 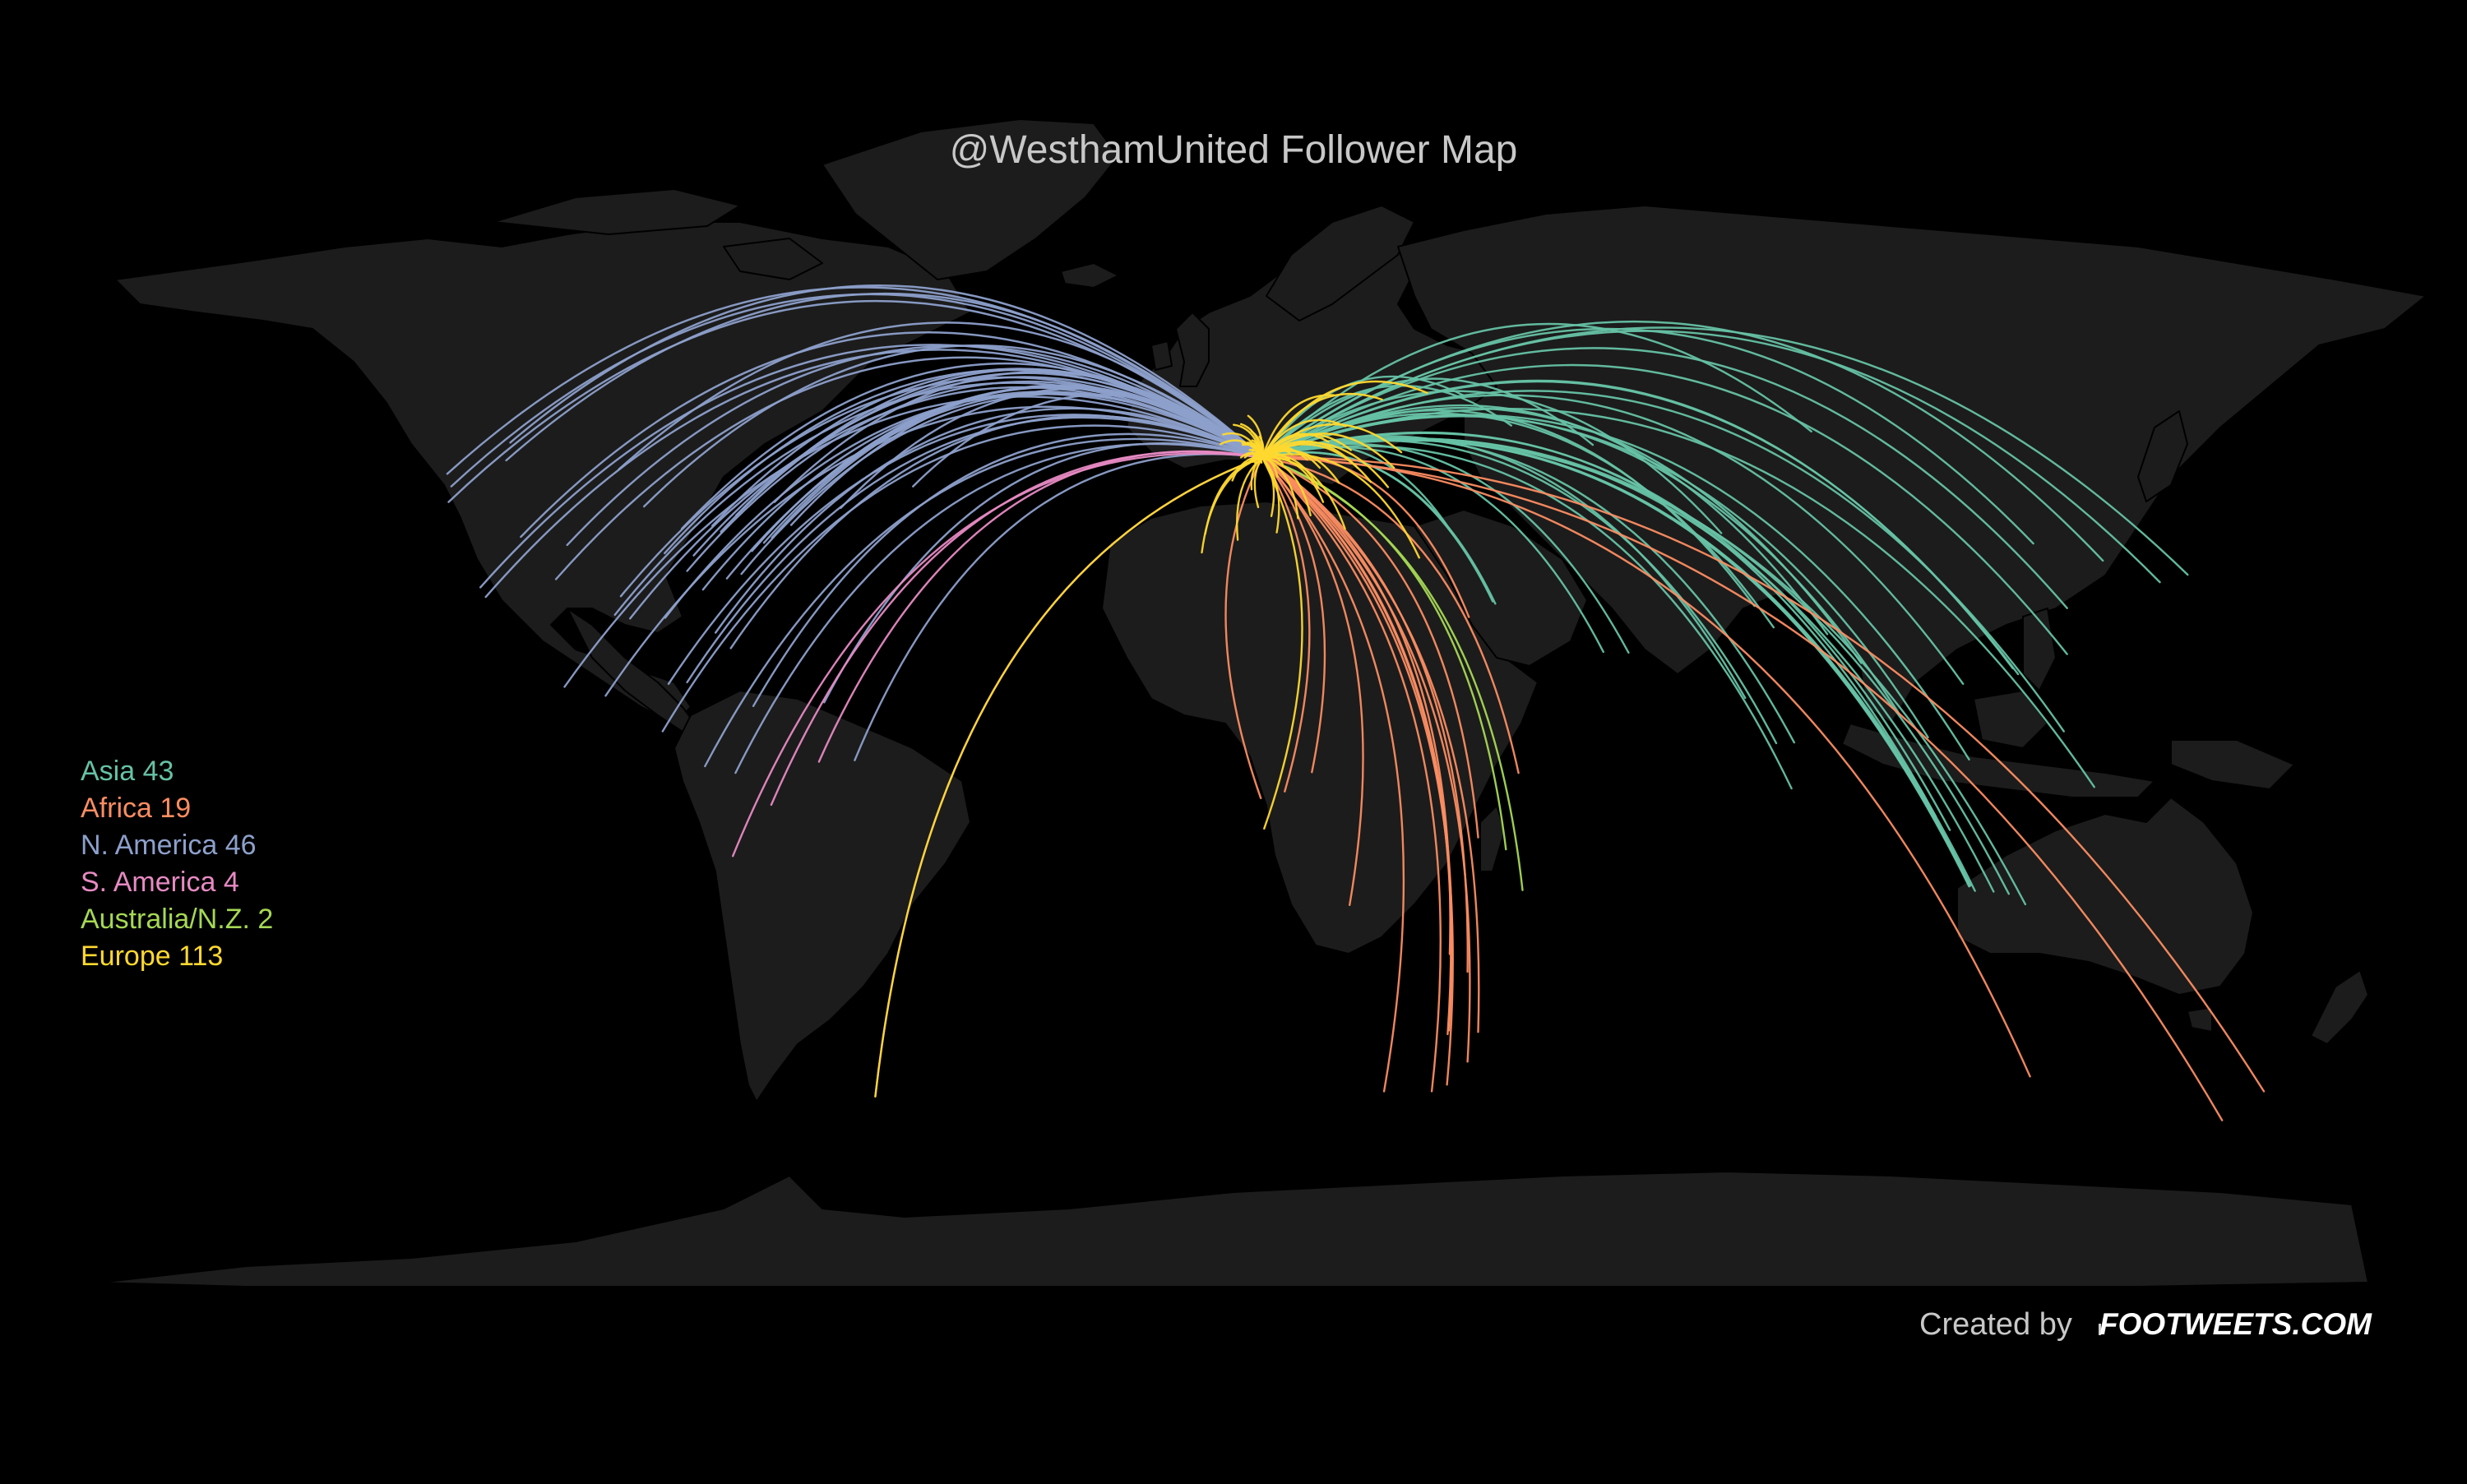 What do you see at coordinates (1233, 150) in the screenshot?
I see `map-title: @WesthamUnited Follower Map` at bounding box center [1233, 150].